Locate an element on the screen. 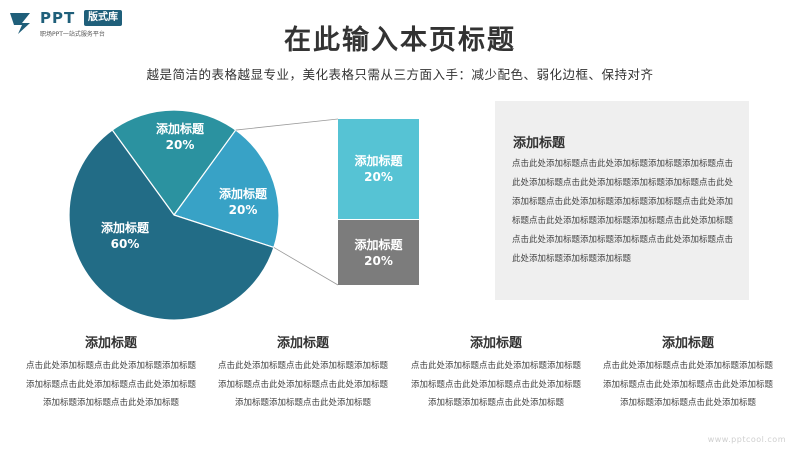 This screenshot has height=450, width=800. info-column-2-title: 添加标题 is located at coordinates (302, 343).